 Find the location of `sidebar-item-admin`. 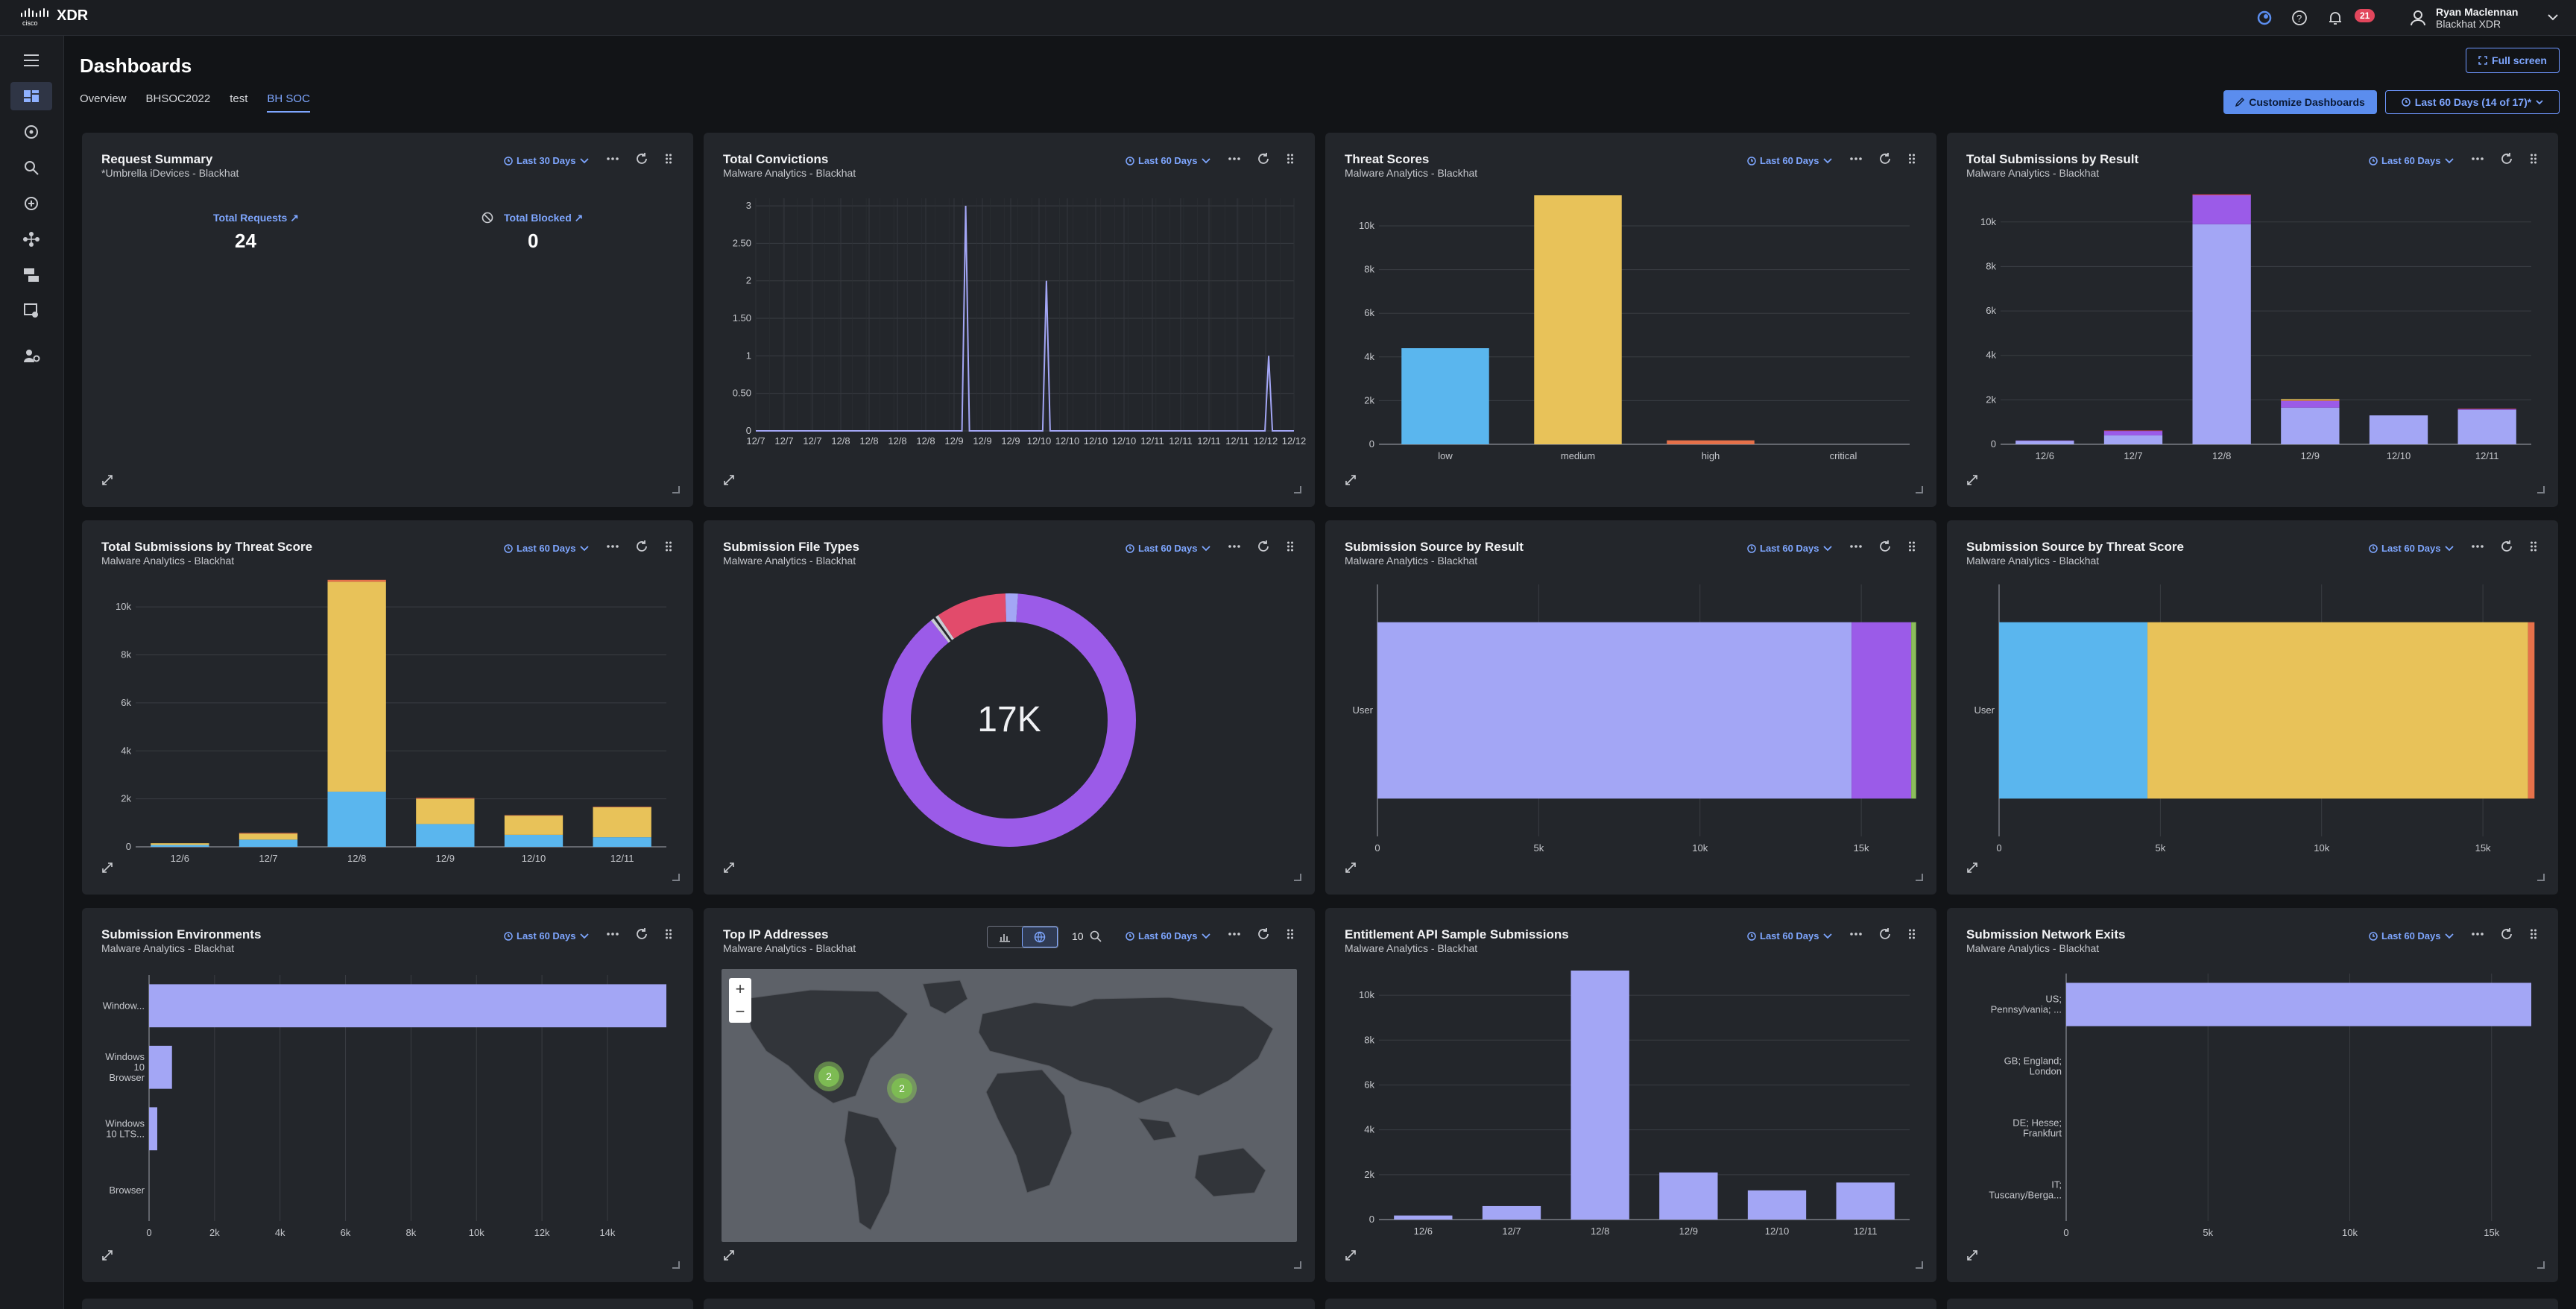

sidebar-item-admin is located at coordinates (31, 355).